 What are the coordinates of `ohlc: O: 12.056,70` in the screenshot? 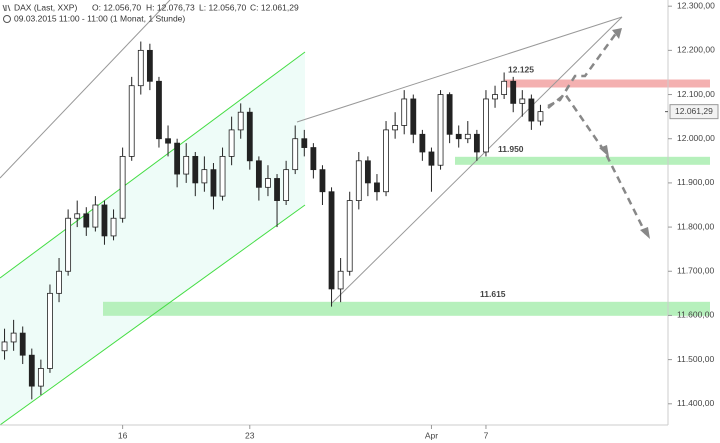 It's located at (116, 7).